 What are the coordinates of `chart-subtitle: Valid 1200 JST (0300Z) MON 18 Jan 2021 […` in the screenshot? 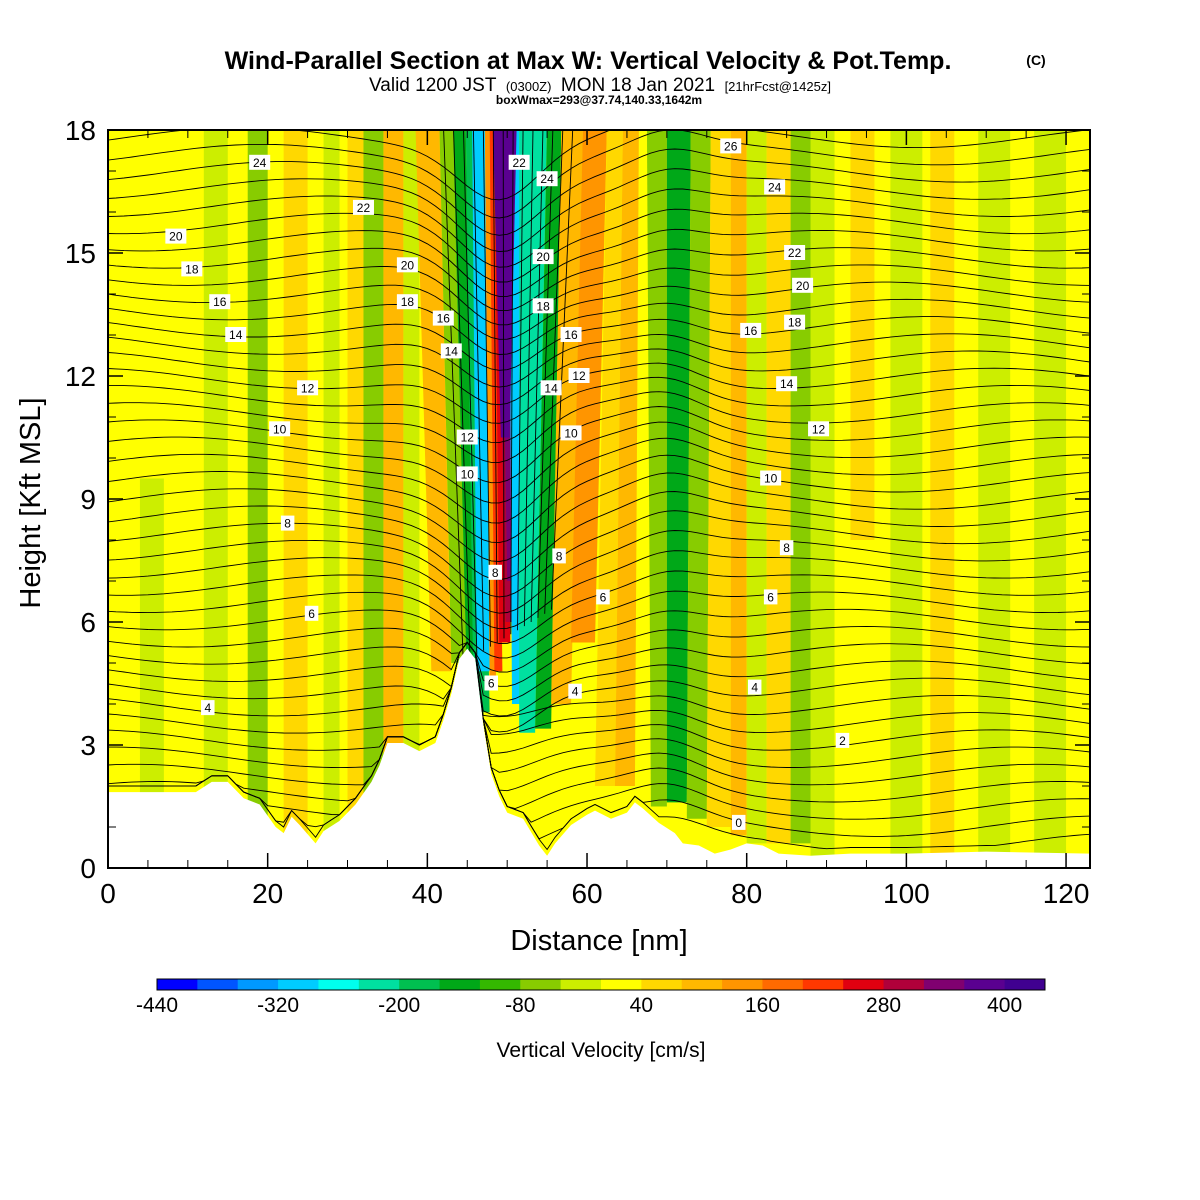 It's located at (600, 85).